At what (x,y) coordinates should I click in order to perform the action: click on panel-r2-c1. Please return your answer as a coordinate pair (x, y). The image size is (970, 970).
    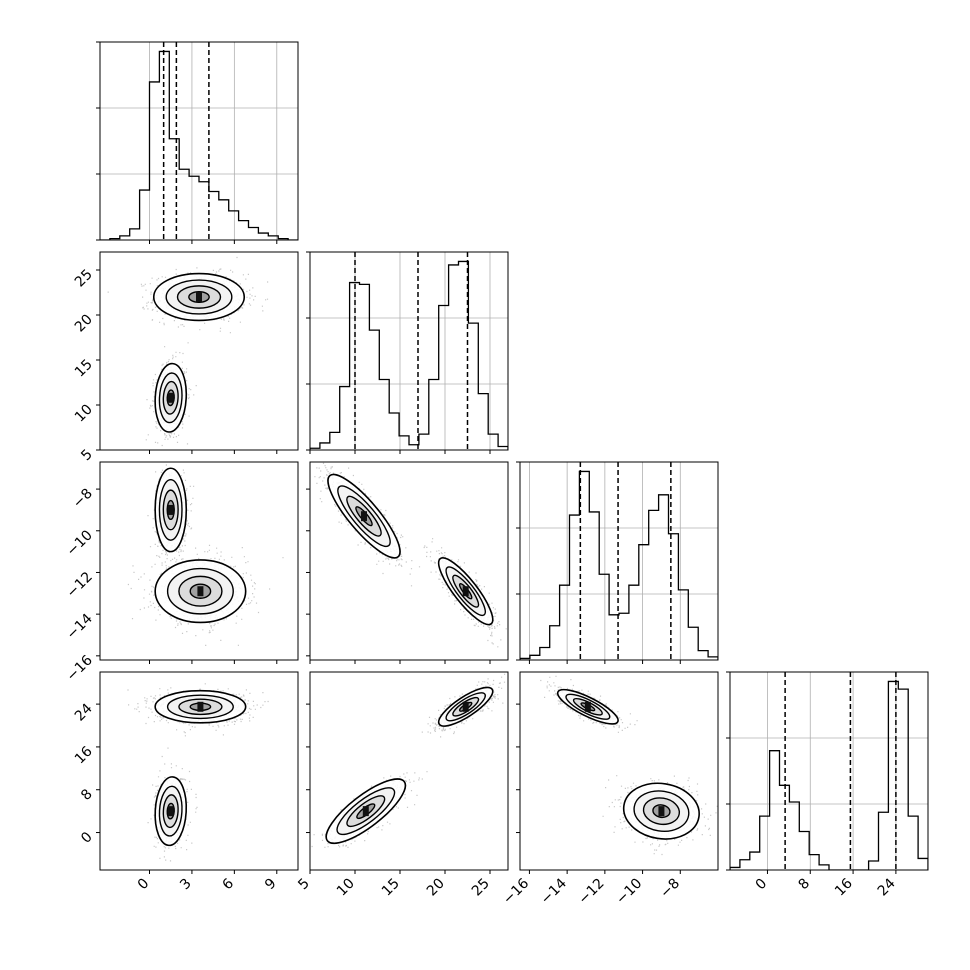
    Looking at the image, I should click on (407, 562).